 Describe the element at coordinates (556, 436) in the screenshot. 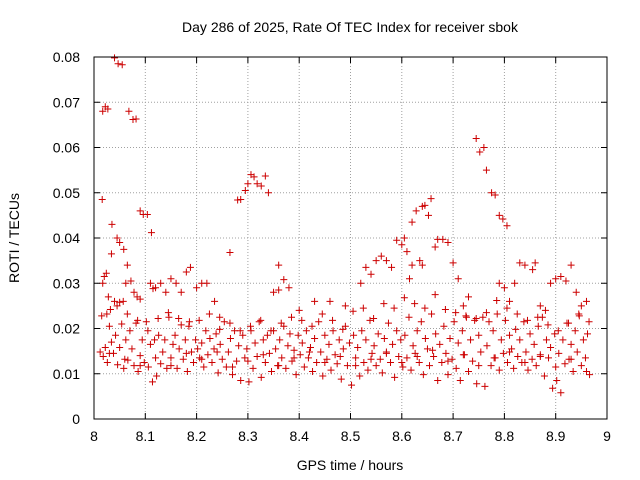

I see `x-tick-label: 8.9` at that location.